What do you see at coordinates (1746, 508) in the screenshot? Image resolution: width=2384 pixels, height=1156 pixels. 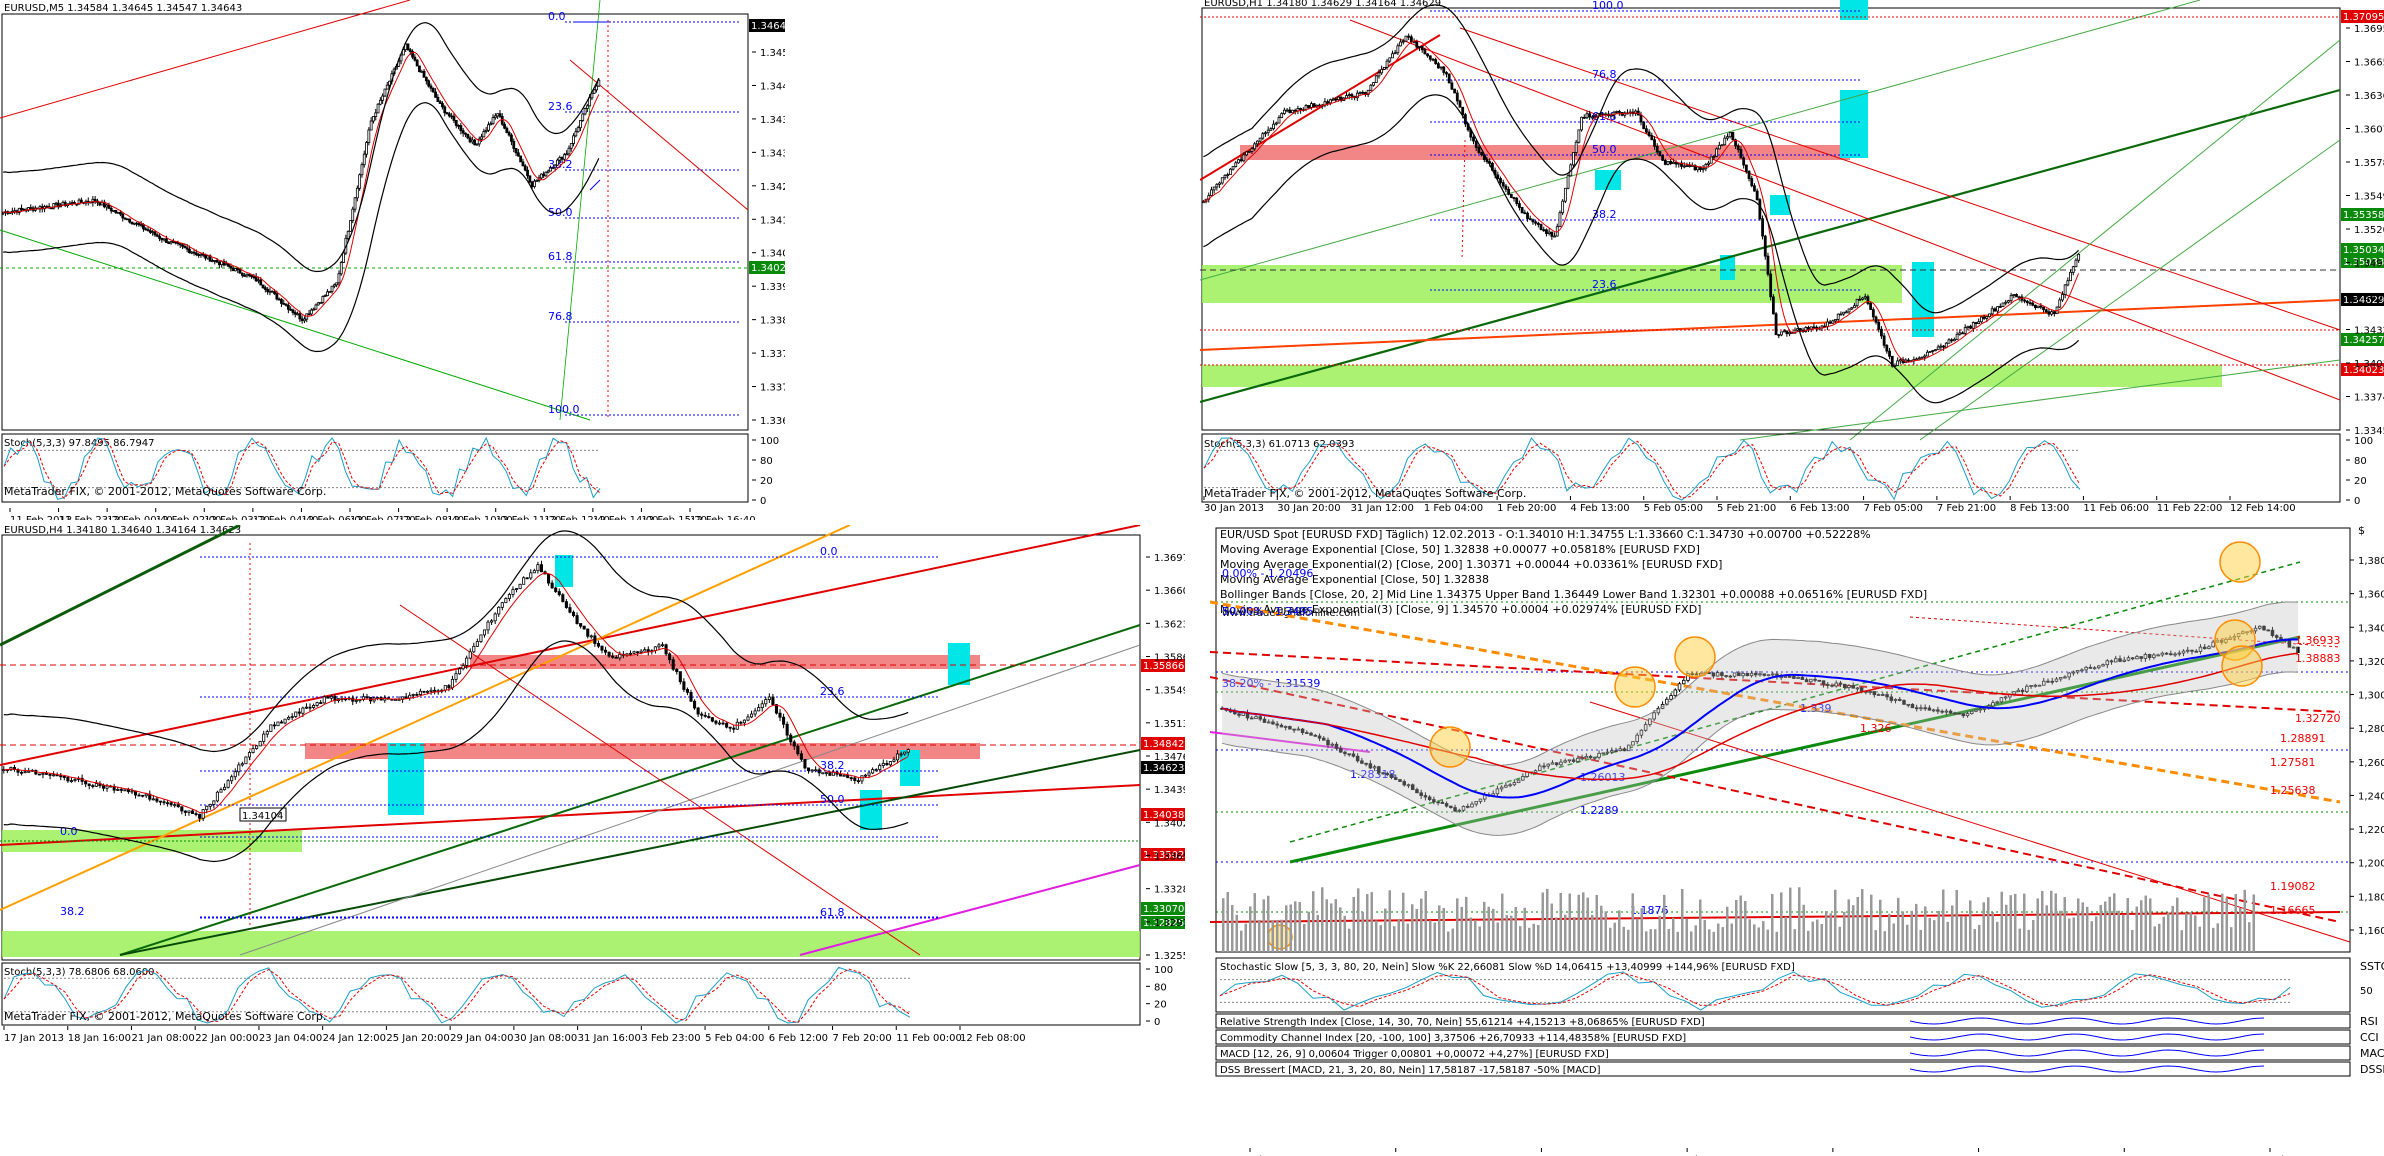 I see `h1-x-tick: 5 Feb 21:00` at bounding box center [1746, 508].